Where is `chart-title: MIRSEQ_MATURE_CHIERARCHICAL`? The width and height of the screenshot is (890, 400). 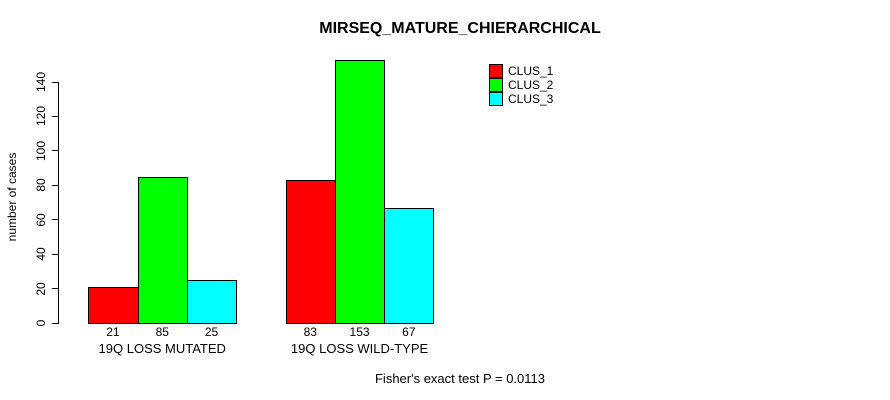 chart-title: MIRSEQ_MATURE_CHIERARCHICAL is located at coordinates (460, 28).